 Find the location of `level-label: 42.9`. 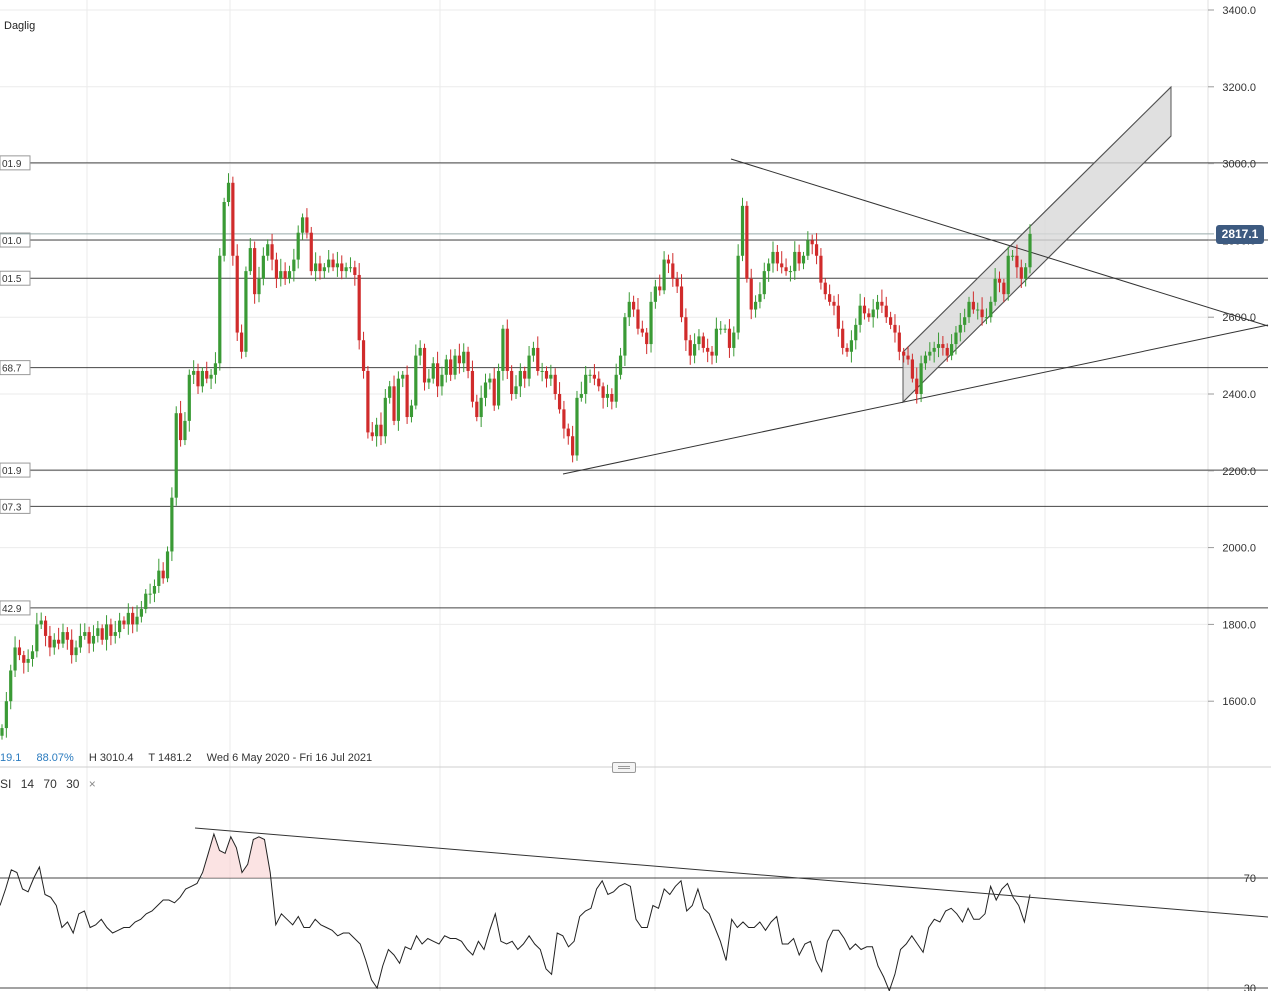

level-label: 42.9 is located at coordinates (12, 609).